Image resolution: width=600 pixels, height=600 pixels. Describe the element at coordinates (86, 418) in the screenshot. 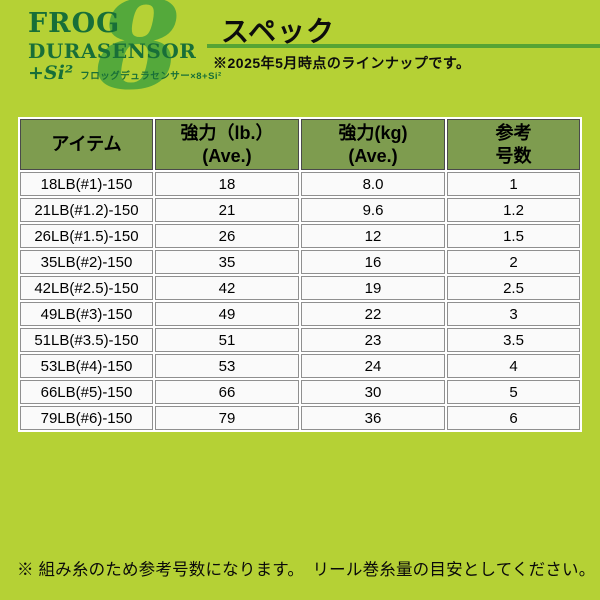

I see `table-cell: 79LB(#6)-150` at that location.